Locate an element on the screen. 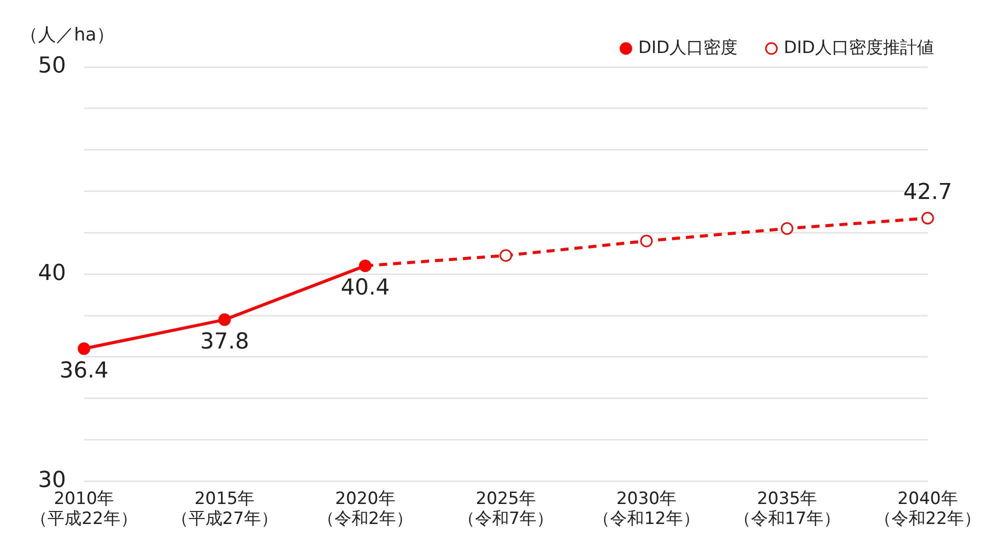  x-tick-label: 2010年（平成22年） is located at coordinates (84, 509).